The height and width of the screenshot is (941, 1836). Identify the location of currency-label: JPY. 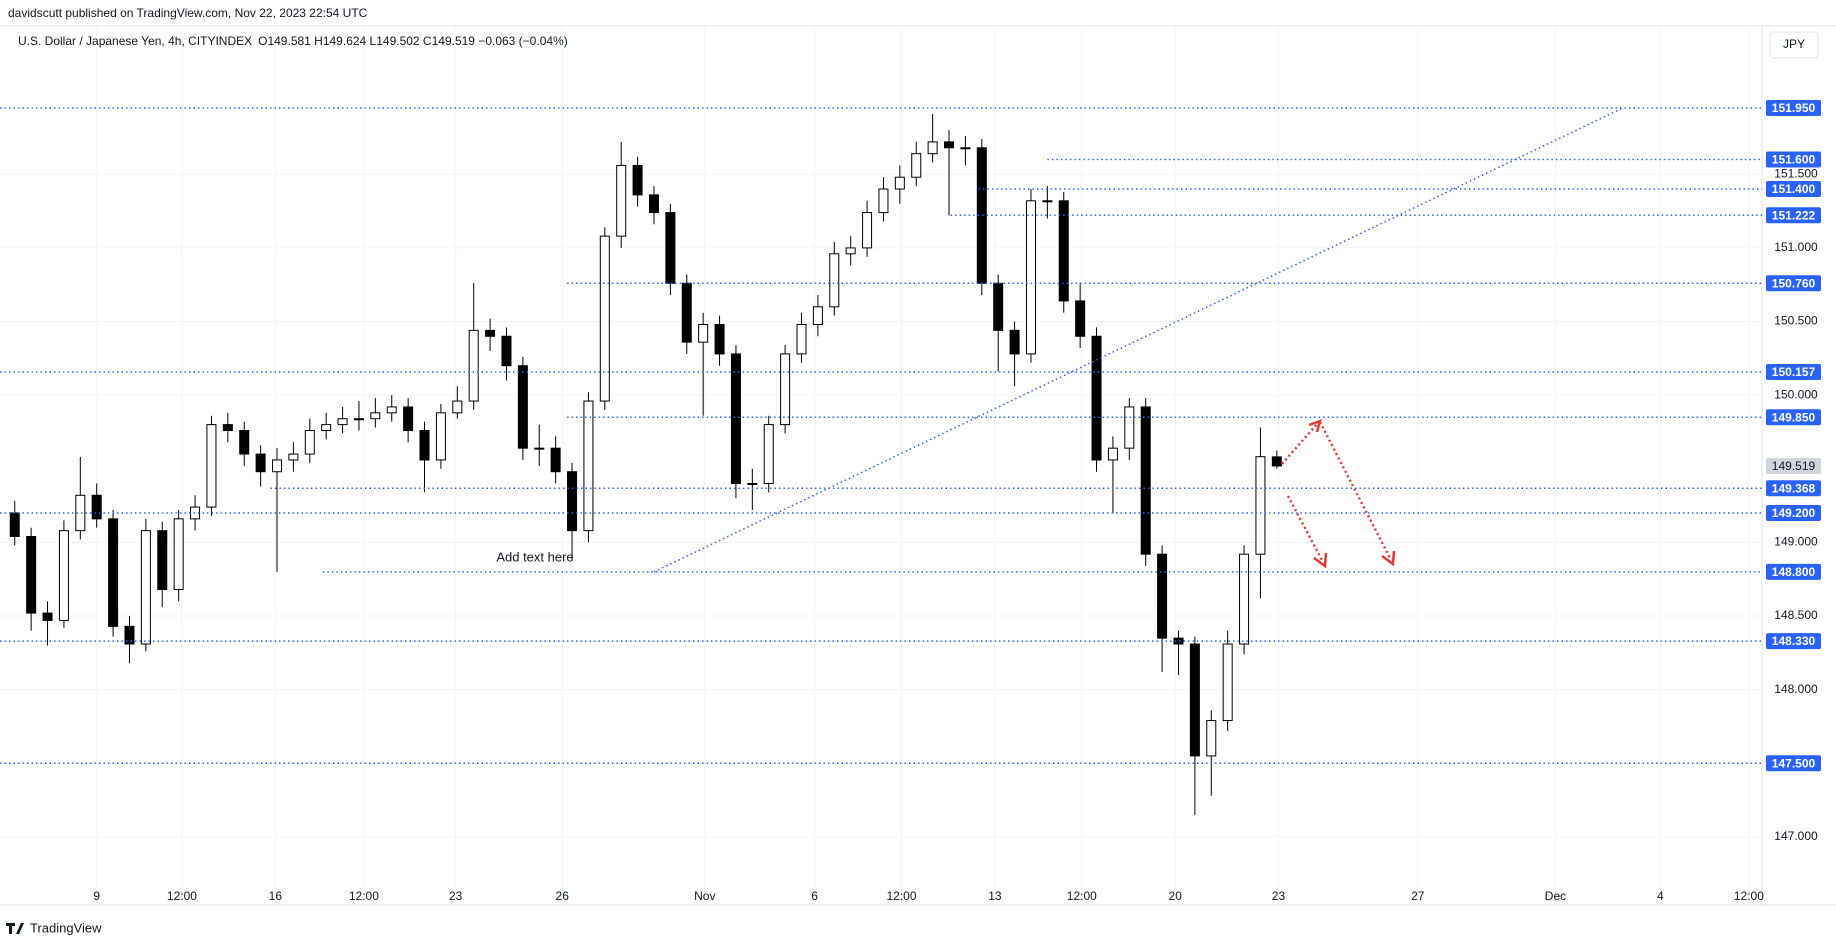
(1794, 44).